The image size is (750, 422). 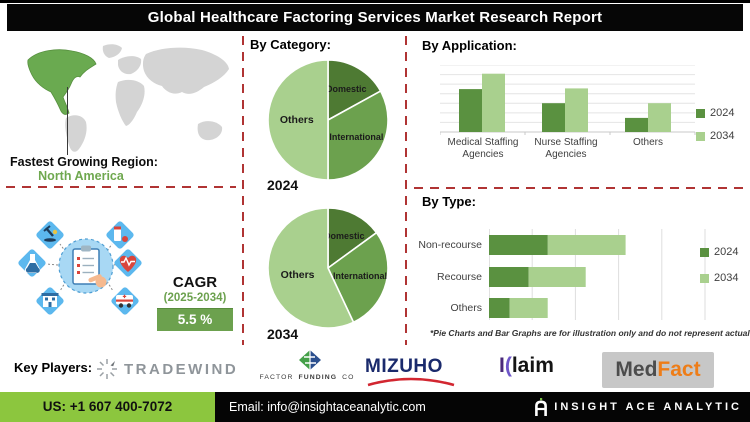 I want to click on cagr-label: CAGR, so click(x=195, y=282).